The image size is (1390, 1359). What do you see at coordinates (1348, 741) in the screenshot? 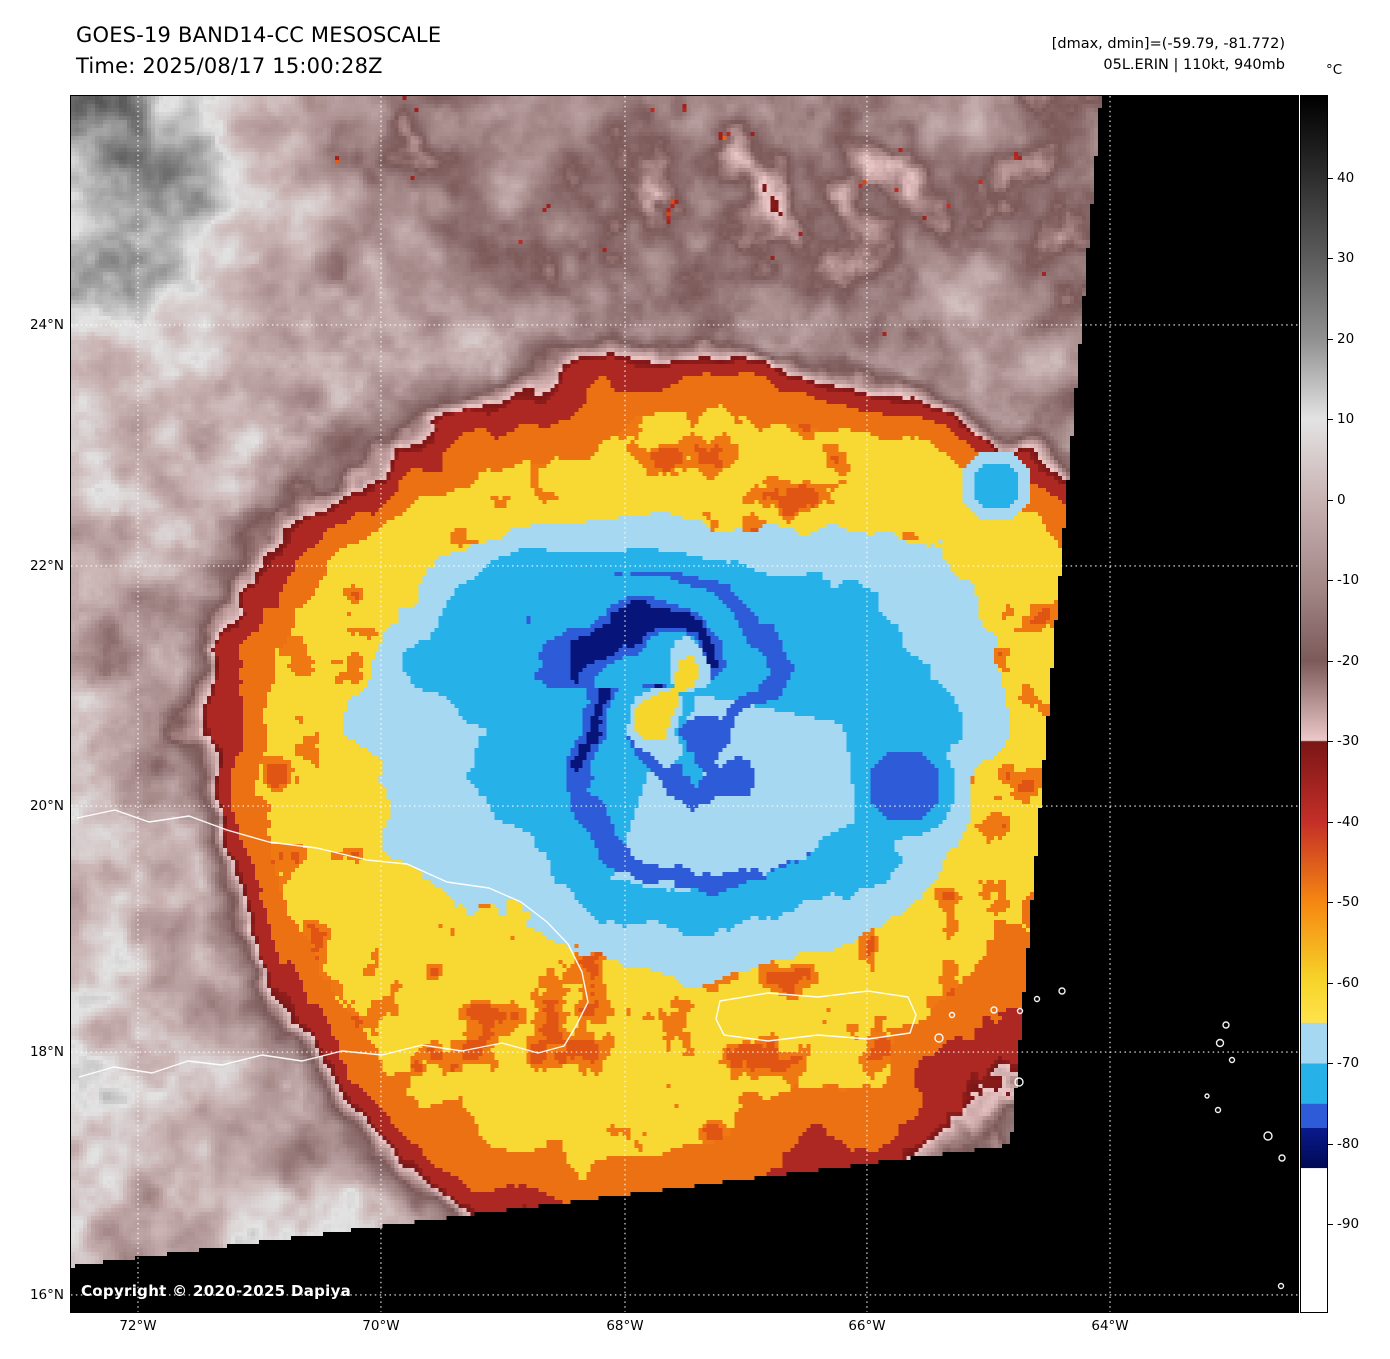
I see `colorbar-tick-label: -30` at bounding box center [1348, 741].